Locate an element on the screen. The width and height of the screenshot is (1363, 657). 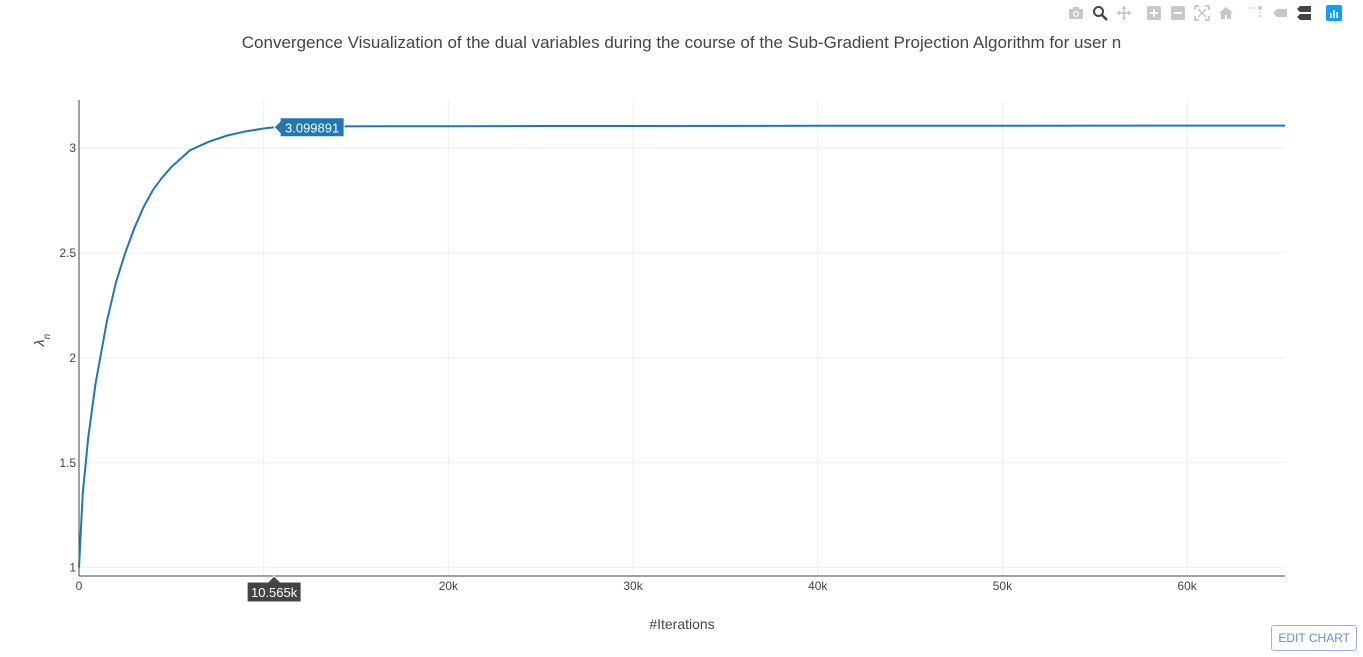
y-tick-label: 1 is located at coordinates (72, 568).